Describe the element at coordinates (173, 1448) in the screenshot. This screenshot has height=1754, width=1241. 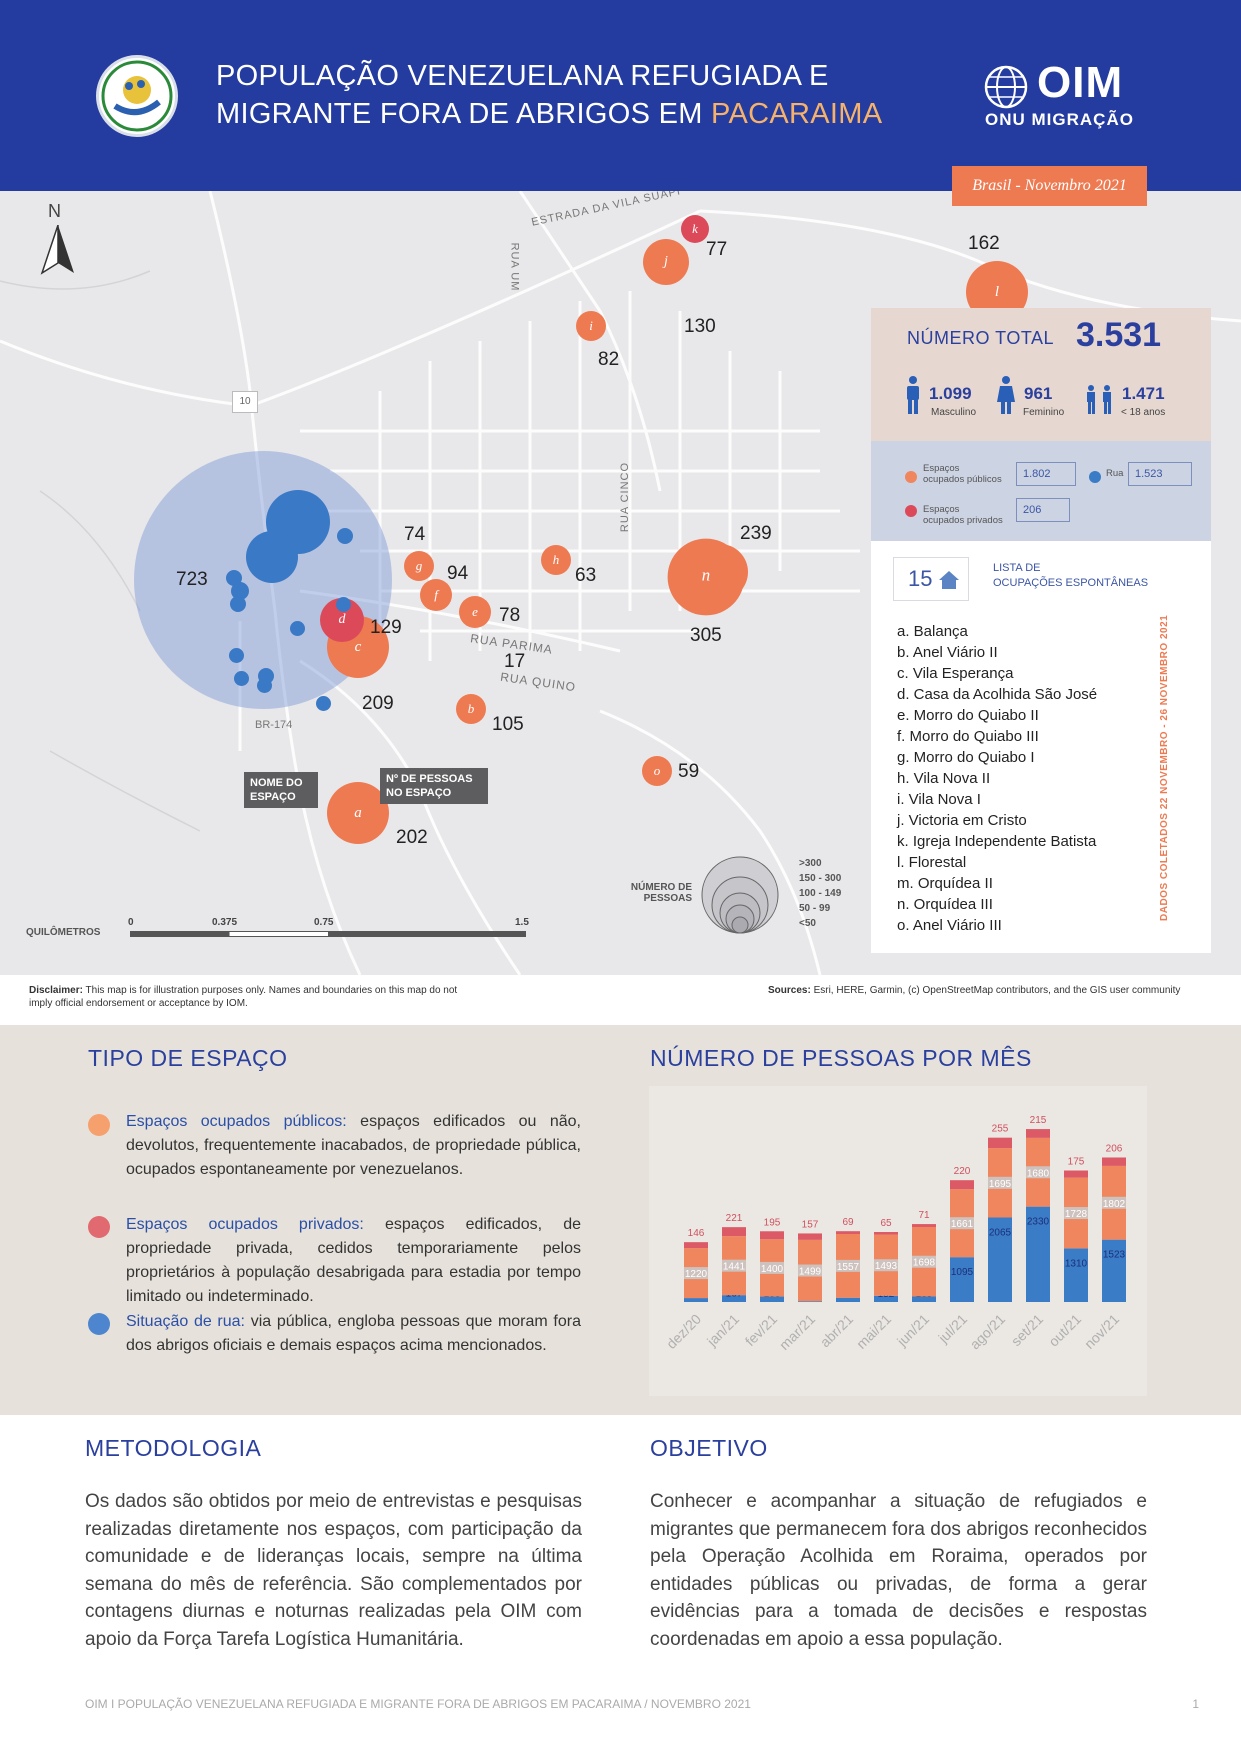
I see `metodologia-title: METODOLOGIA` at that location.